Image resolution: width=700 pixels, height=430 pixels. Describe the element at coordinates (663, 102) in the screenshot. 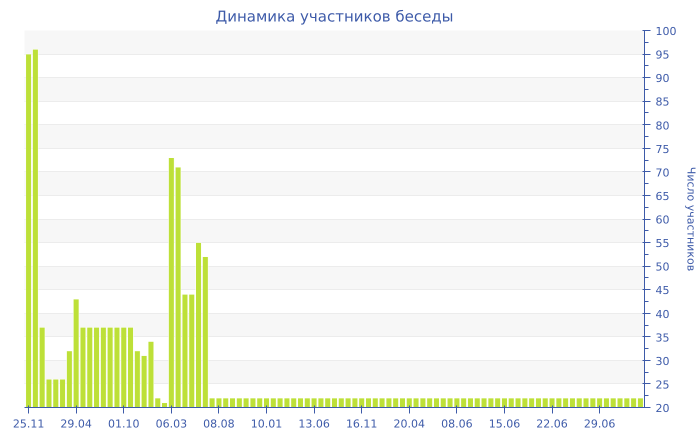

I see `y-tick-label: 85` at that location.